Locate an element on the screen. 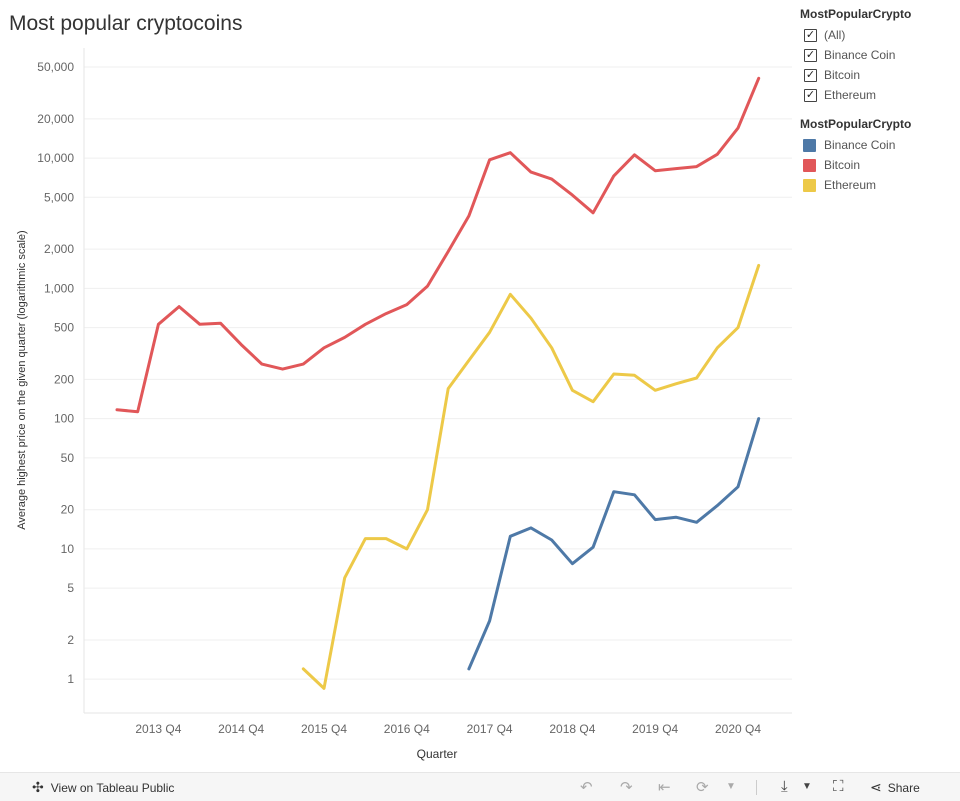 The width and height of the screenshot is (960, 801). legend-item-bitcoin: Bitcoin is located at coordinates (877, 165).